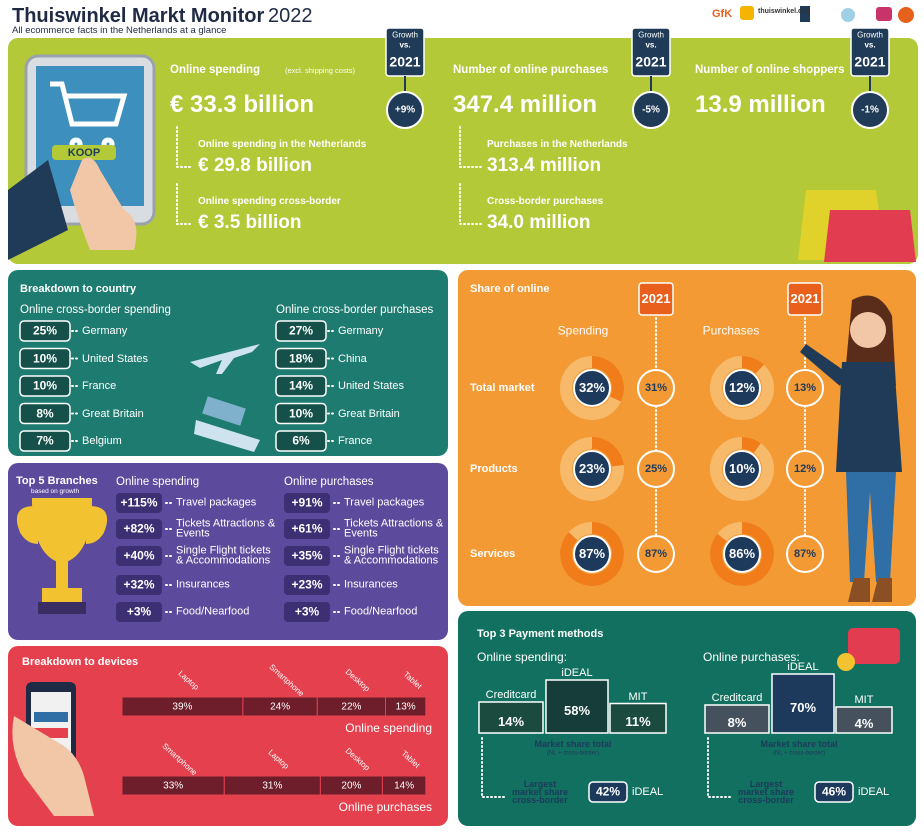 The width and height of the screenshot is (924, 833). I want to click on list-title: Online spending, so click(158, 482).